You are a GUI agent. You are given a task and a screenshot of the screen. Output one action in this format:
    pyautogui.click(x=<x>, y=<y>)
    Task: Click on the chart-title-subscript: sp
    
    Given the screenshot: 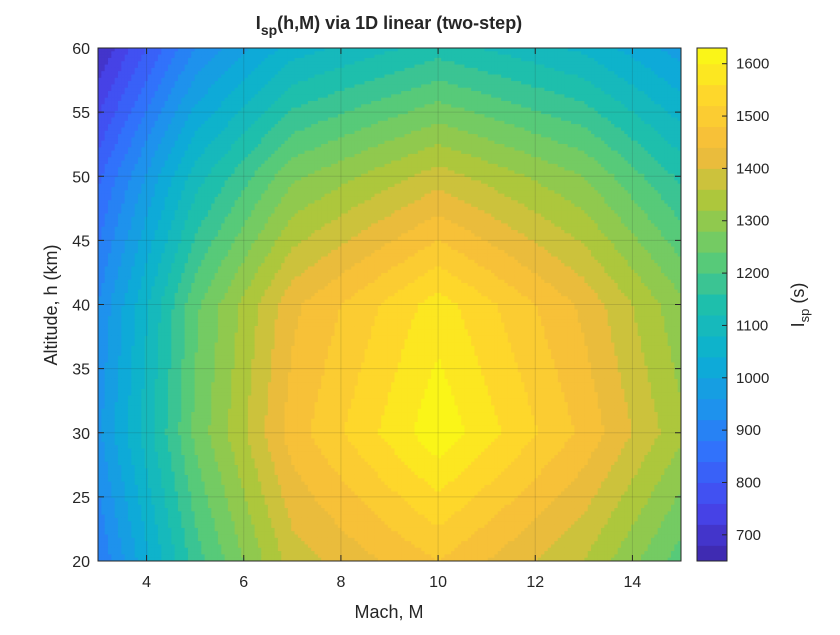 What is the action you would take?
    pyautogui.click(x=269, y=30)
    